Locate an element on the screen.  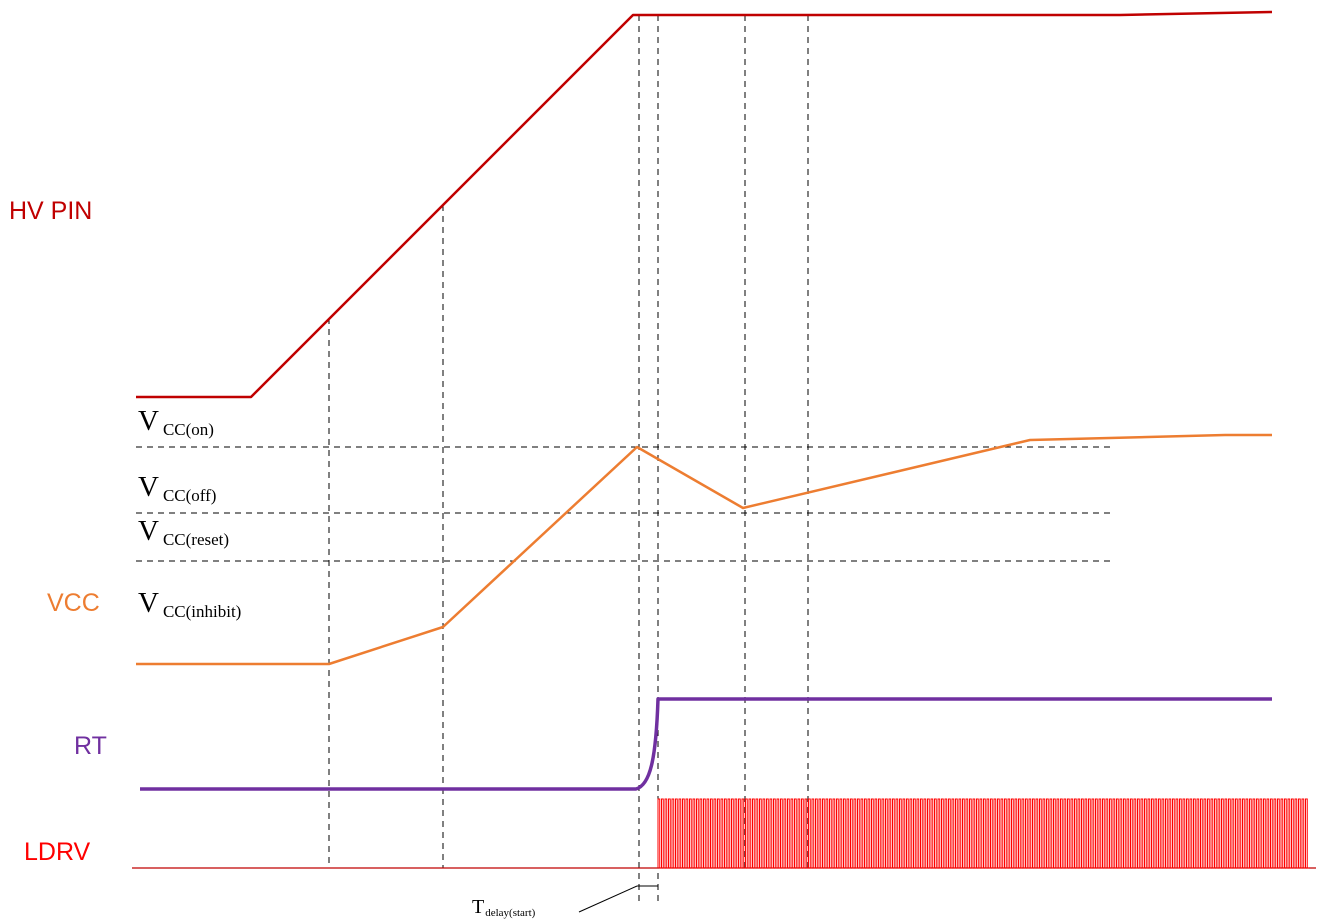
vcc-reset-level-label: V CC(reset) is located at coordinates (183, 532).